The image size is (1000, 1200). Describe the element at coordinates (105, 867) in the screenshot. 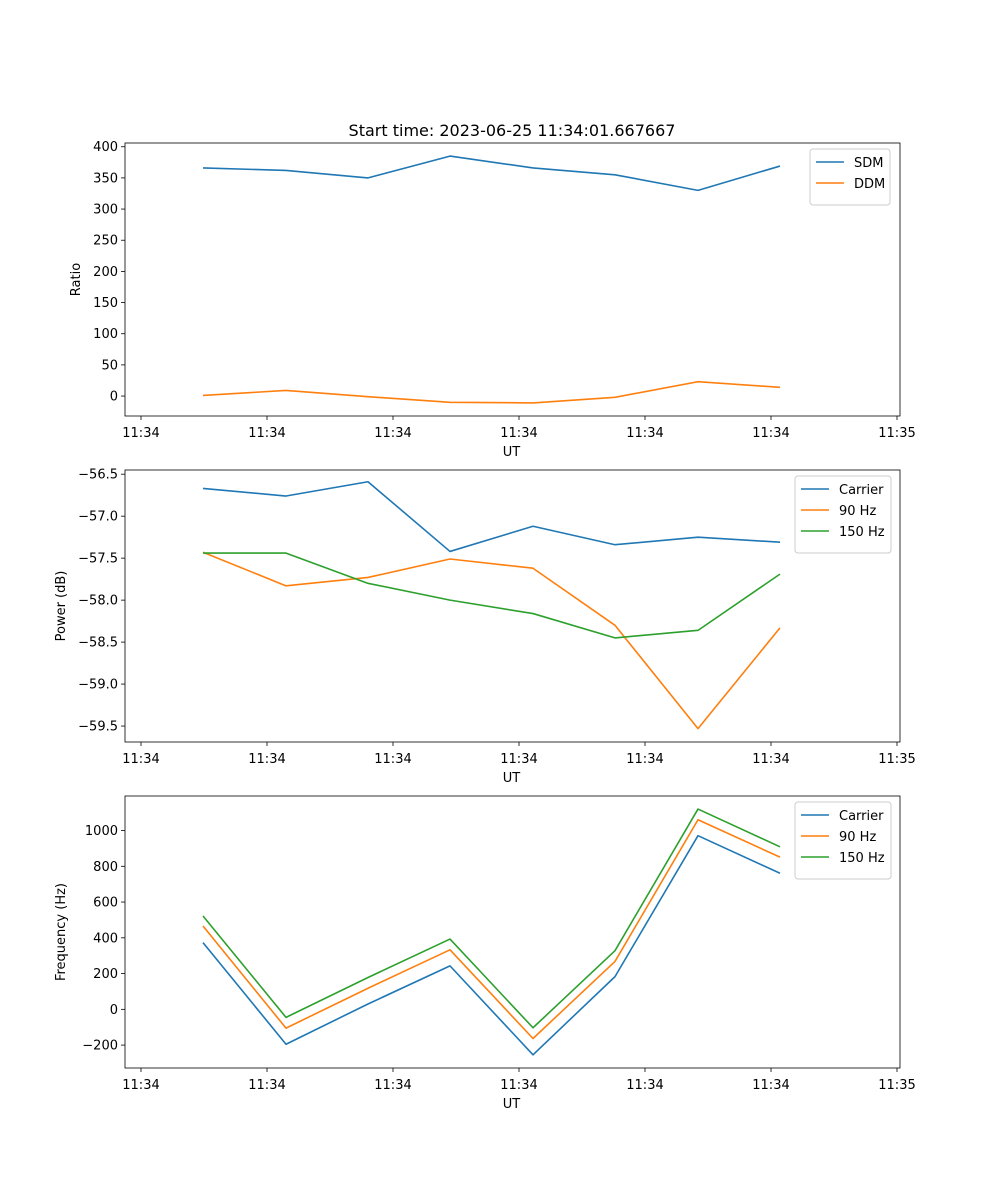

I see `y-tick-label: 800` at that location.